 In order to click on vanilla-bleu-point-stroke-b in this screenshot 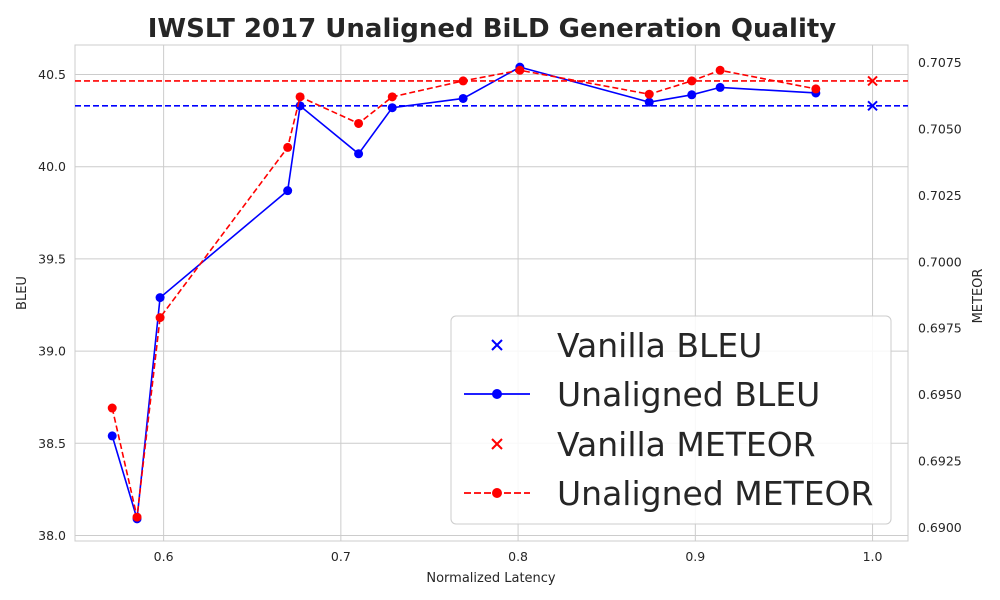, I will do `click(872, 106)`.